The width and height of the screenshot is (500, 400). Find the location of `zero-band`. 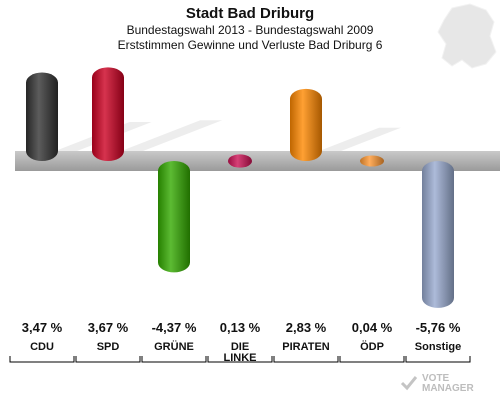

zero-band is located at coordinates (257, 161).